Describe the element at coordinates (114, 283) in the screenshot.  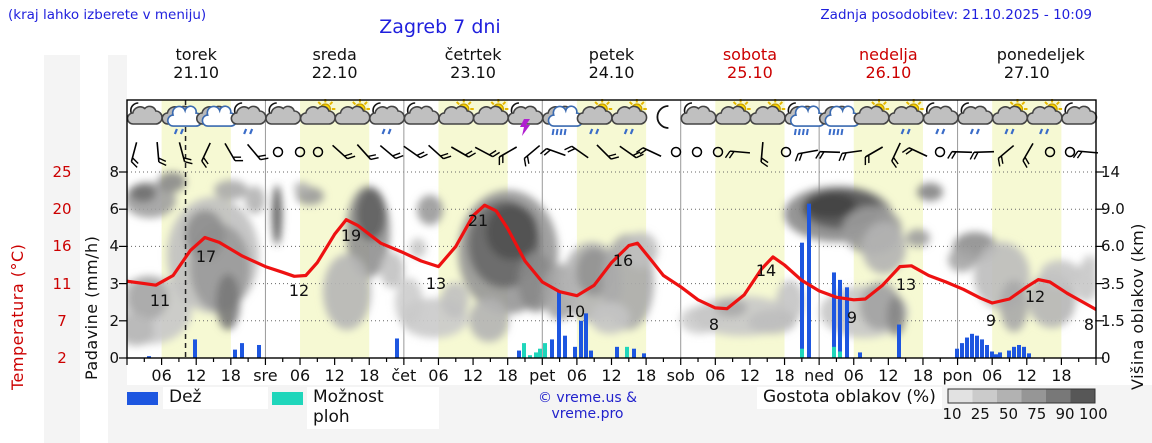
I see `precip-tick-label: 3` at that location.